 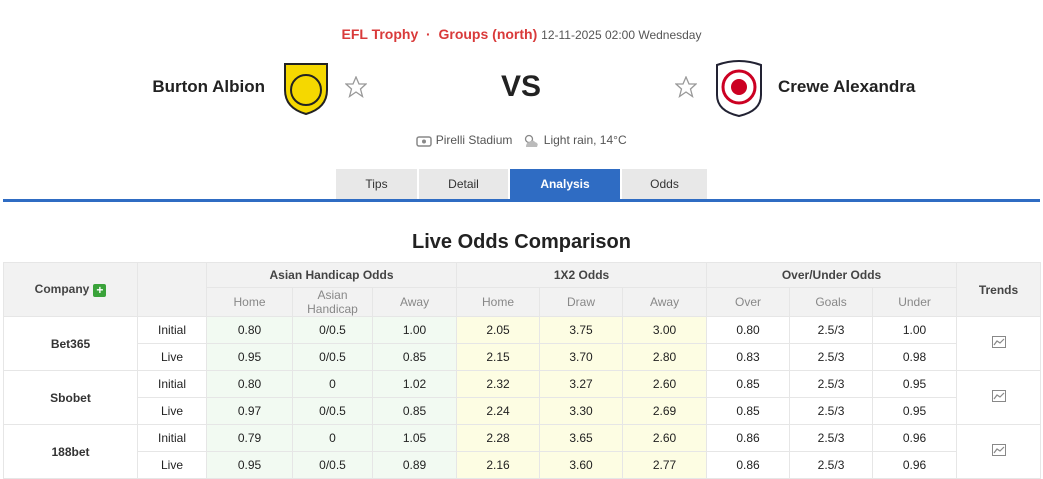 What do you see at coordinates (332, 302) in the screenshot?
I see `subheader: Asian Handicap` at bounding box center [332, 302].